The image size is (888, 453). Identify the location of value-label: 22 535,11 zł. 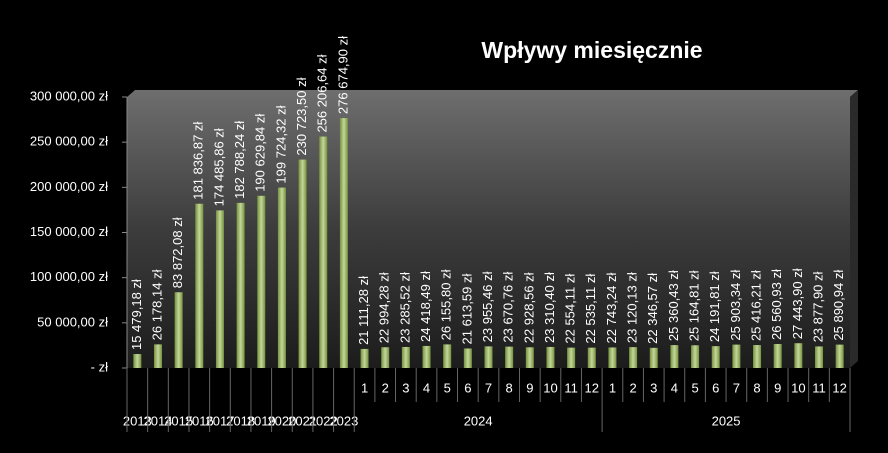
(590, 309).